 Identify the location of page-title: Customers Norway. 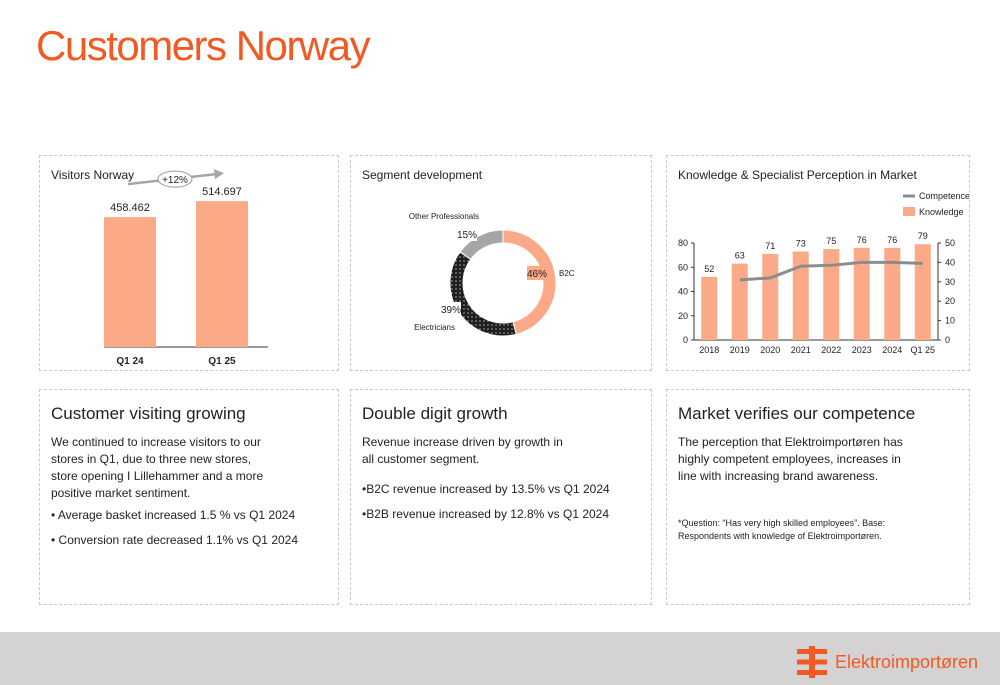
(203, 45).